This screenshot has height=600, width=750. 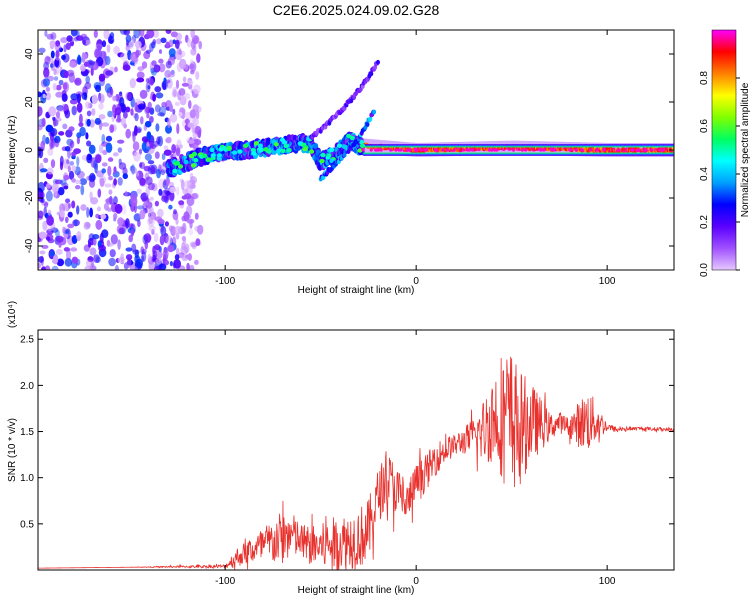 I want to click on y-tick-label: 2.0, so click(x=27, y=386).